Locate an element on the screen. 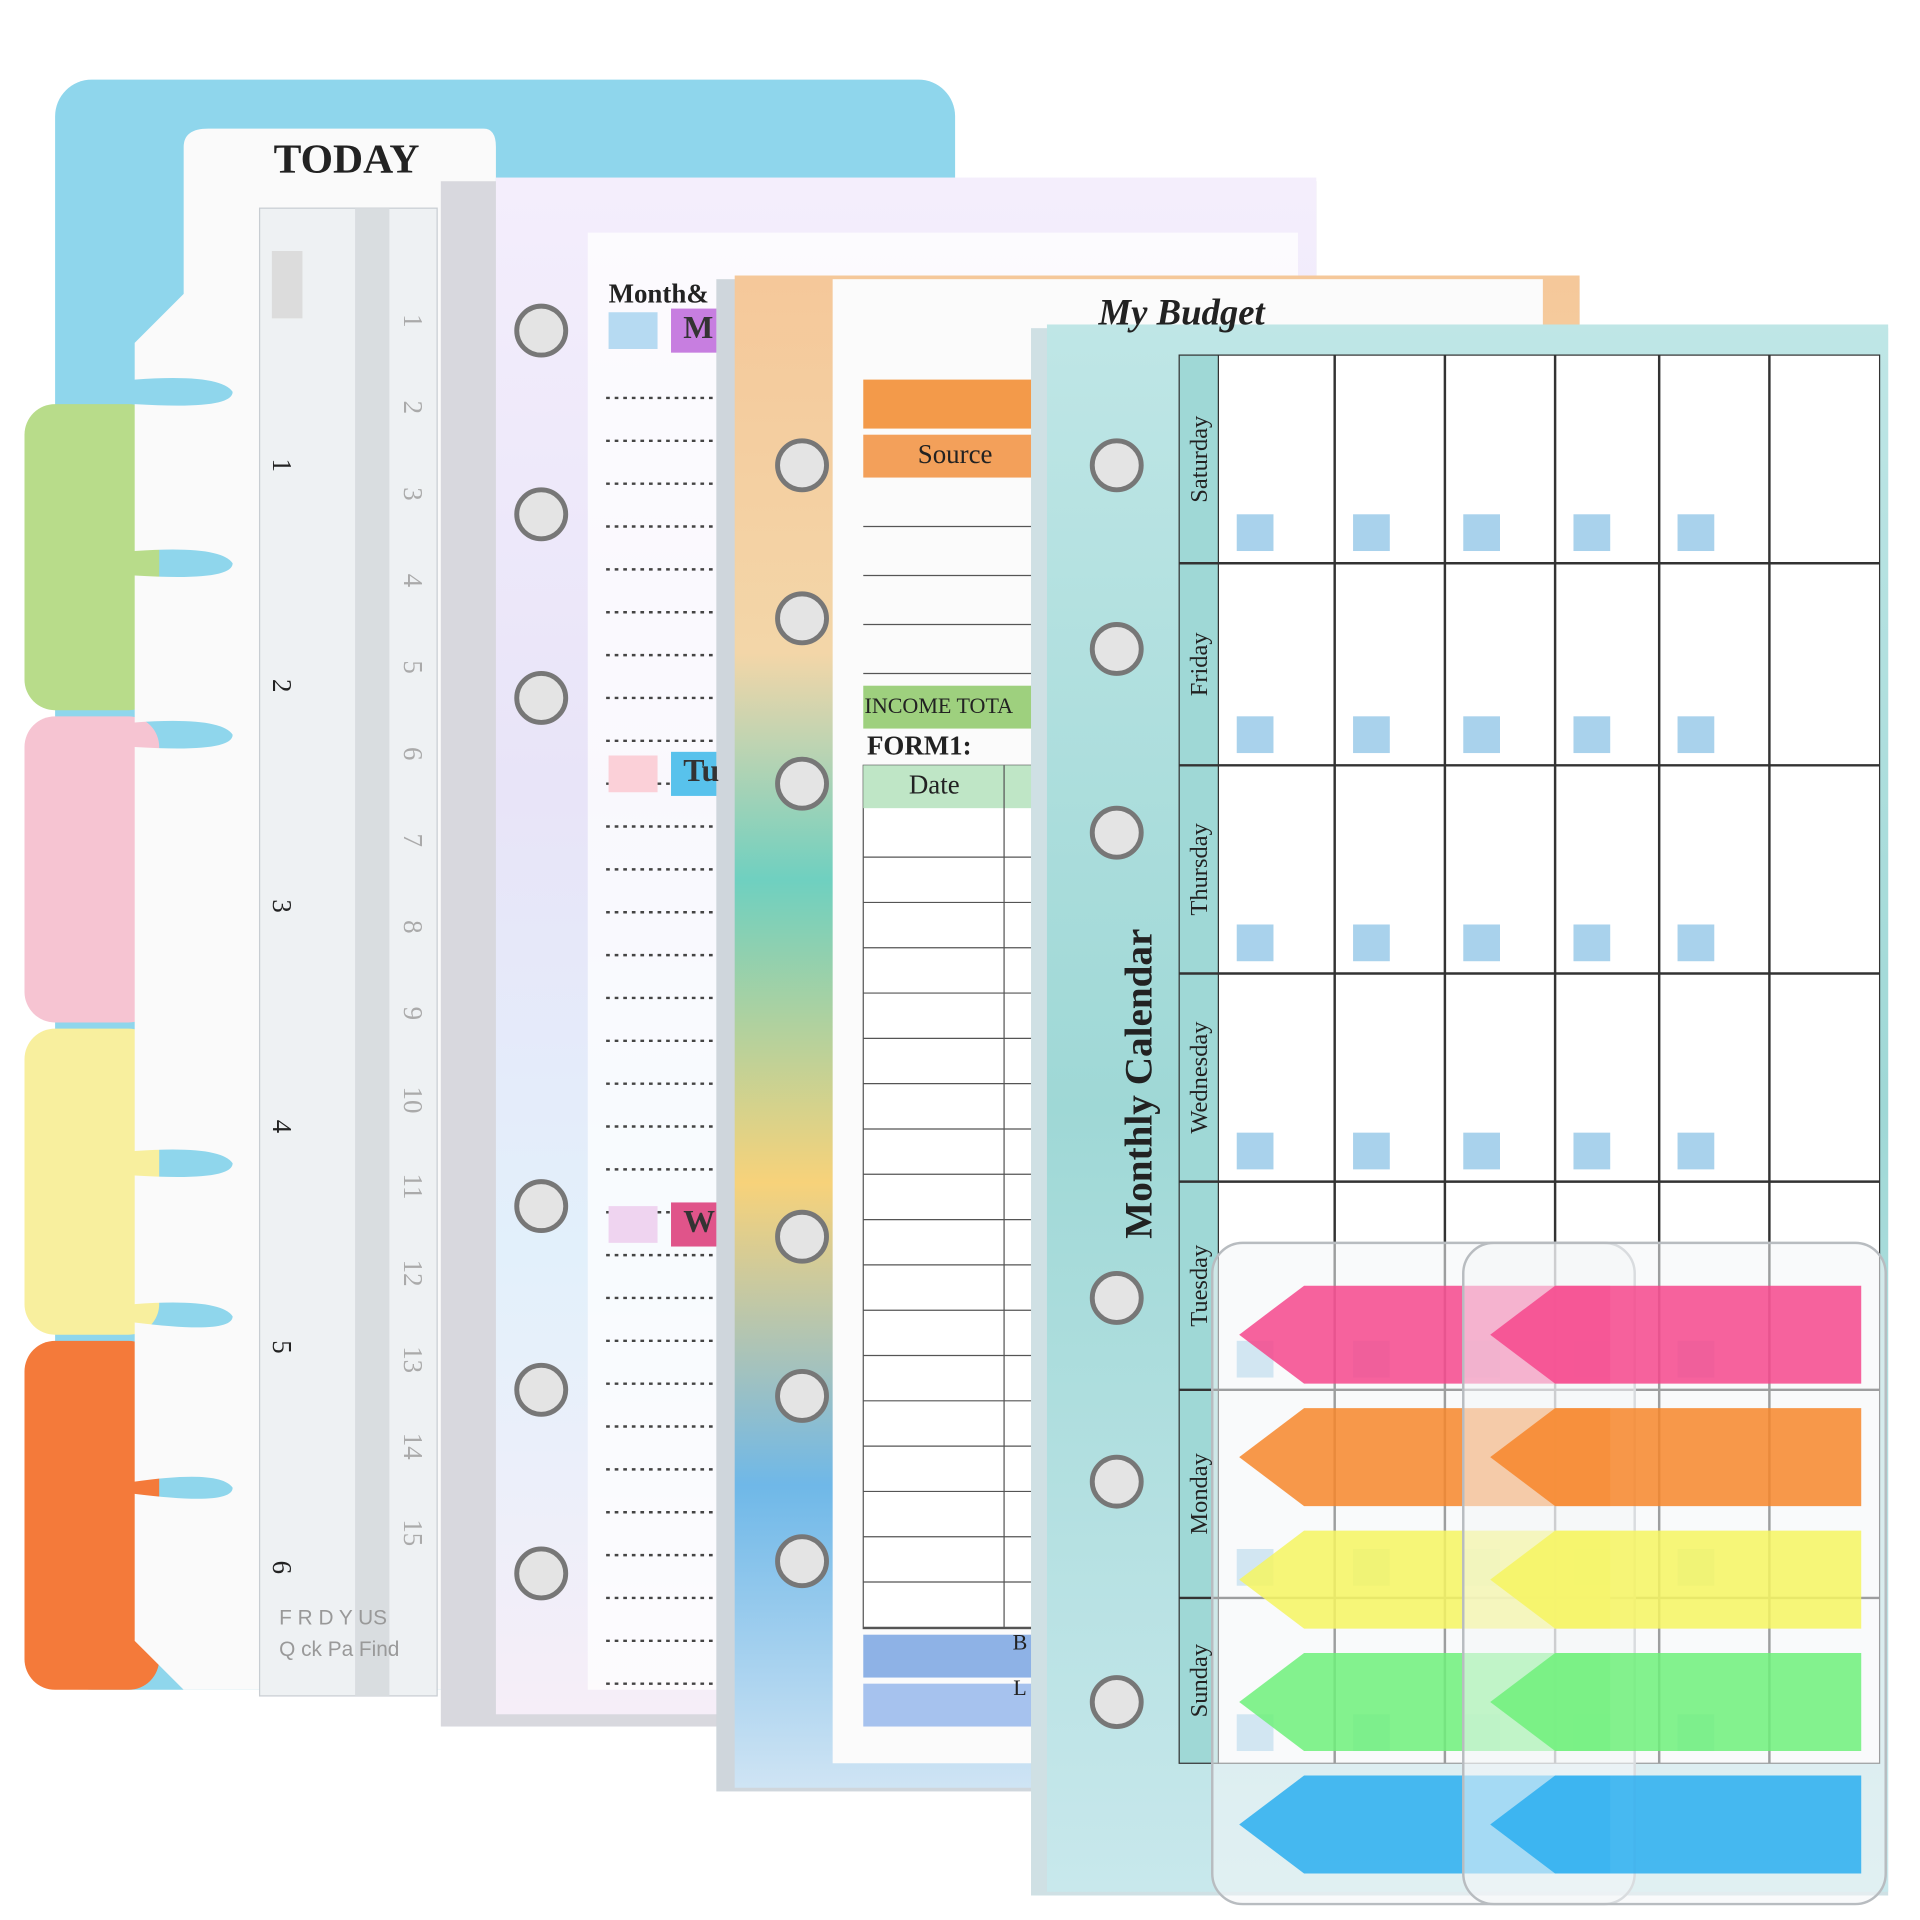 This screenshot has width=1920, height=1920. ruler-strip is located at coordinates (372, 952).